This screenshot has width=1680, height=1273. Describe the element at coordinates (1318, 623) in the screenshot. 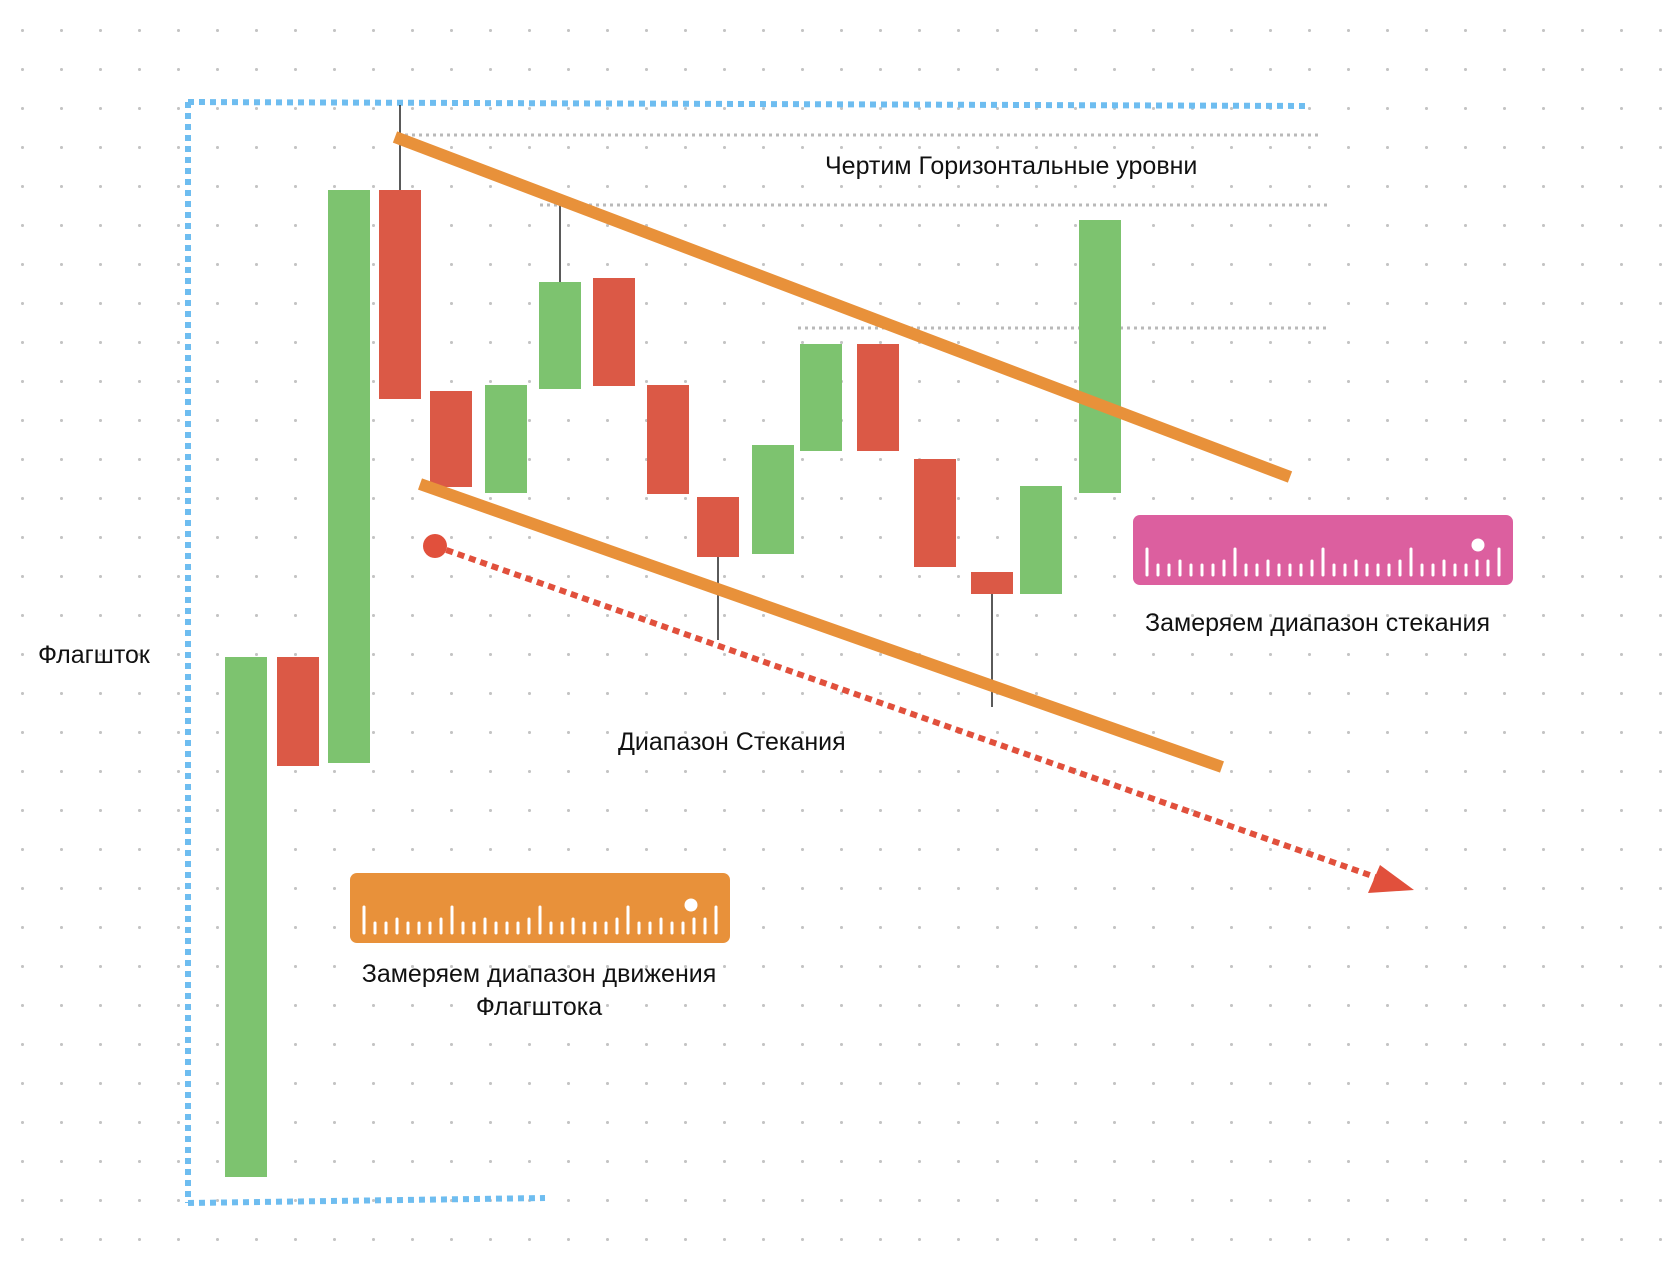

I see `measure-convergence-label: Замеряем диапазон стекания` at that location.